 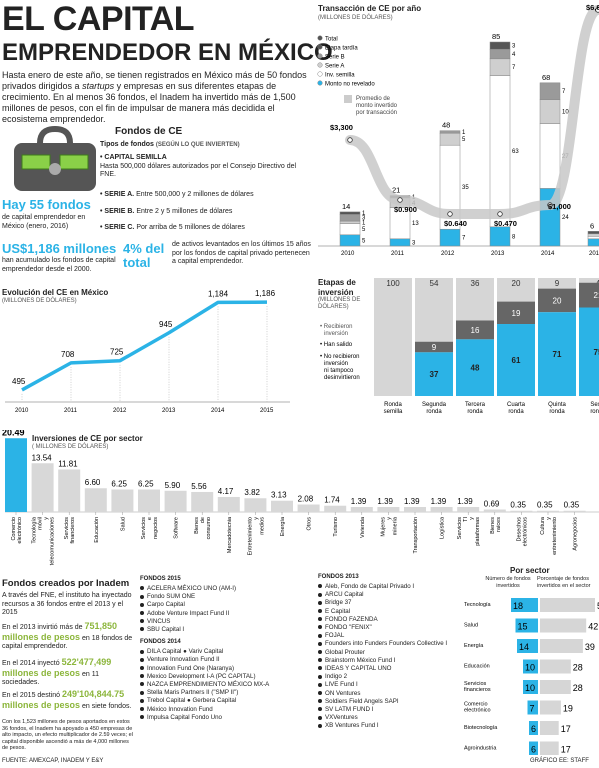 What do you see at coordinates (73, 530) in the screenshot?
I see `sector-tick-label: financieros` at bounding box center [73, 530].